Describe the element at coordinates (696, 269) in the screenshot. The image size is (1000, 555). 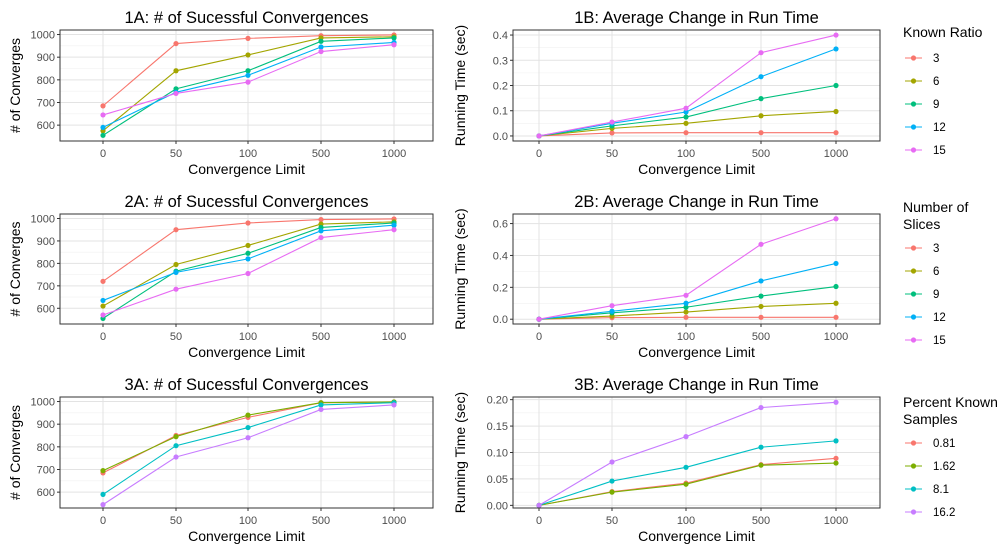
I see `panel-border` at that location.